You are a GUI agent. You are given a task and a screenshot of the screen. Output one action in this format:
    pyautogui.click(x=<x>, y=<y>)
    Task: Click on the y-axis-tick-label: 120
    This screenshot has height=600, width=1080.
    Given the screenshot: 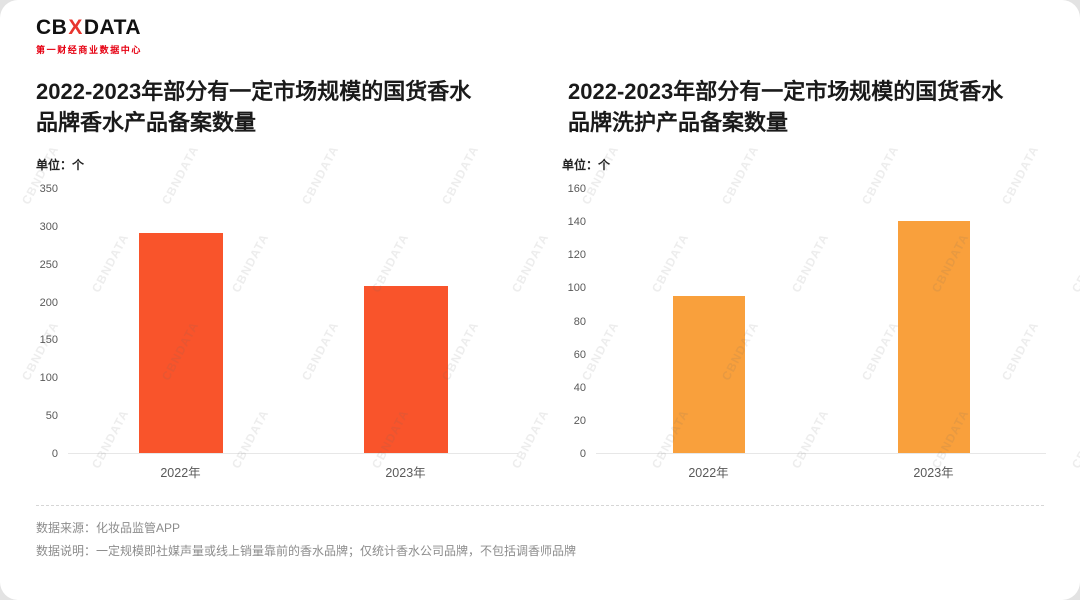 What is the action you would take?
    pyautogui.click(x=576, y=255)
    